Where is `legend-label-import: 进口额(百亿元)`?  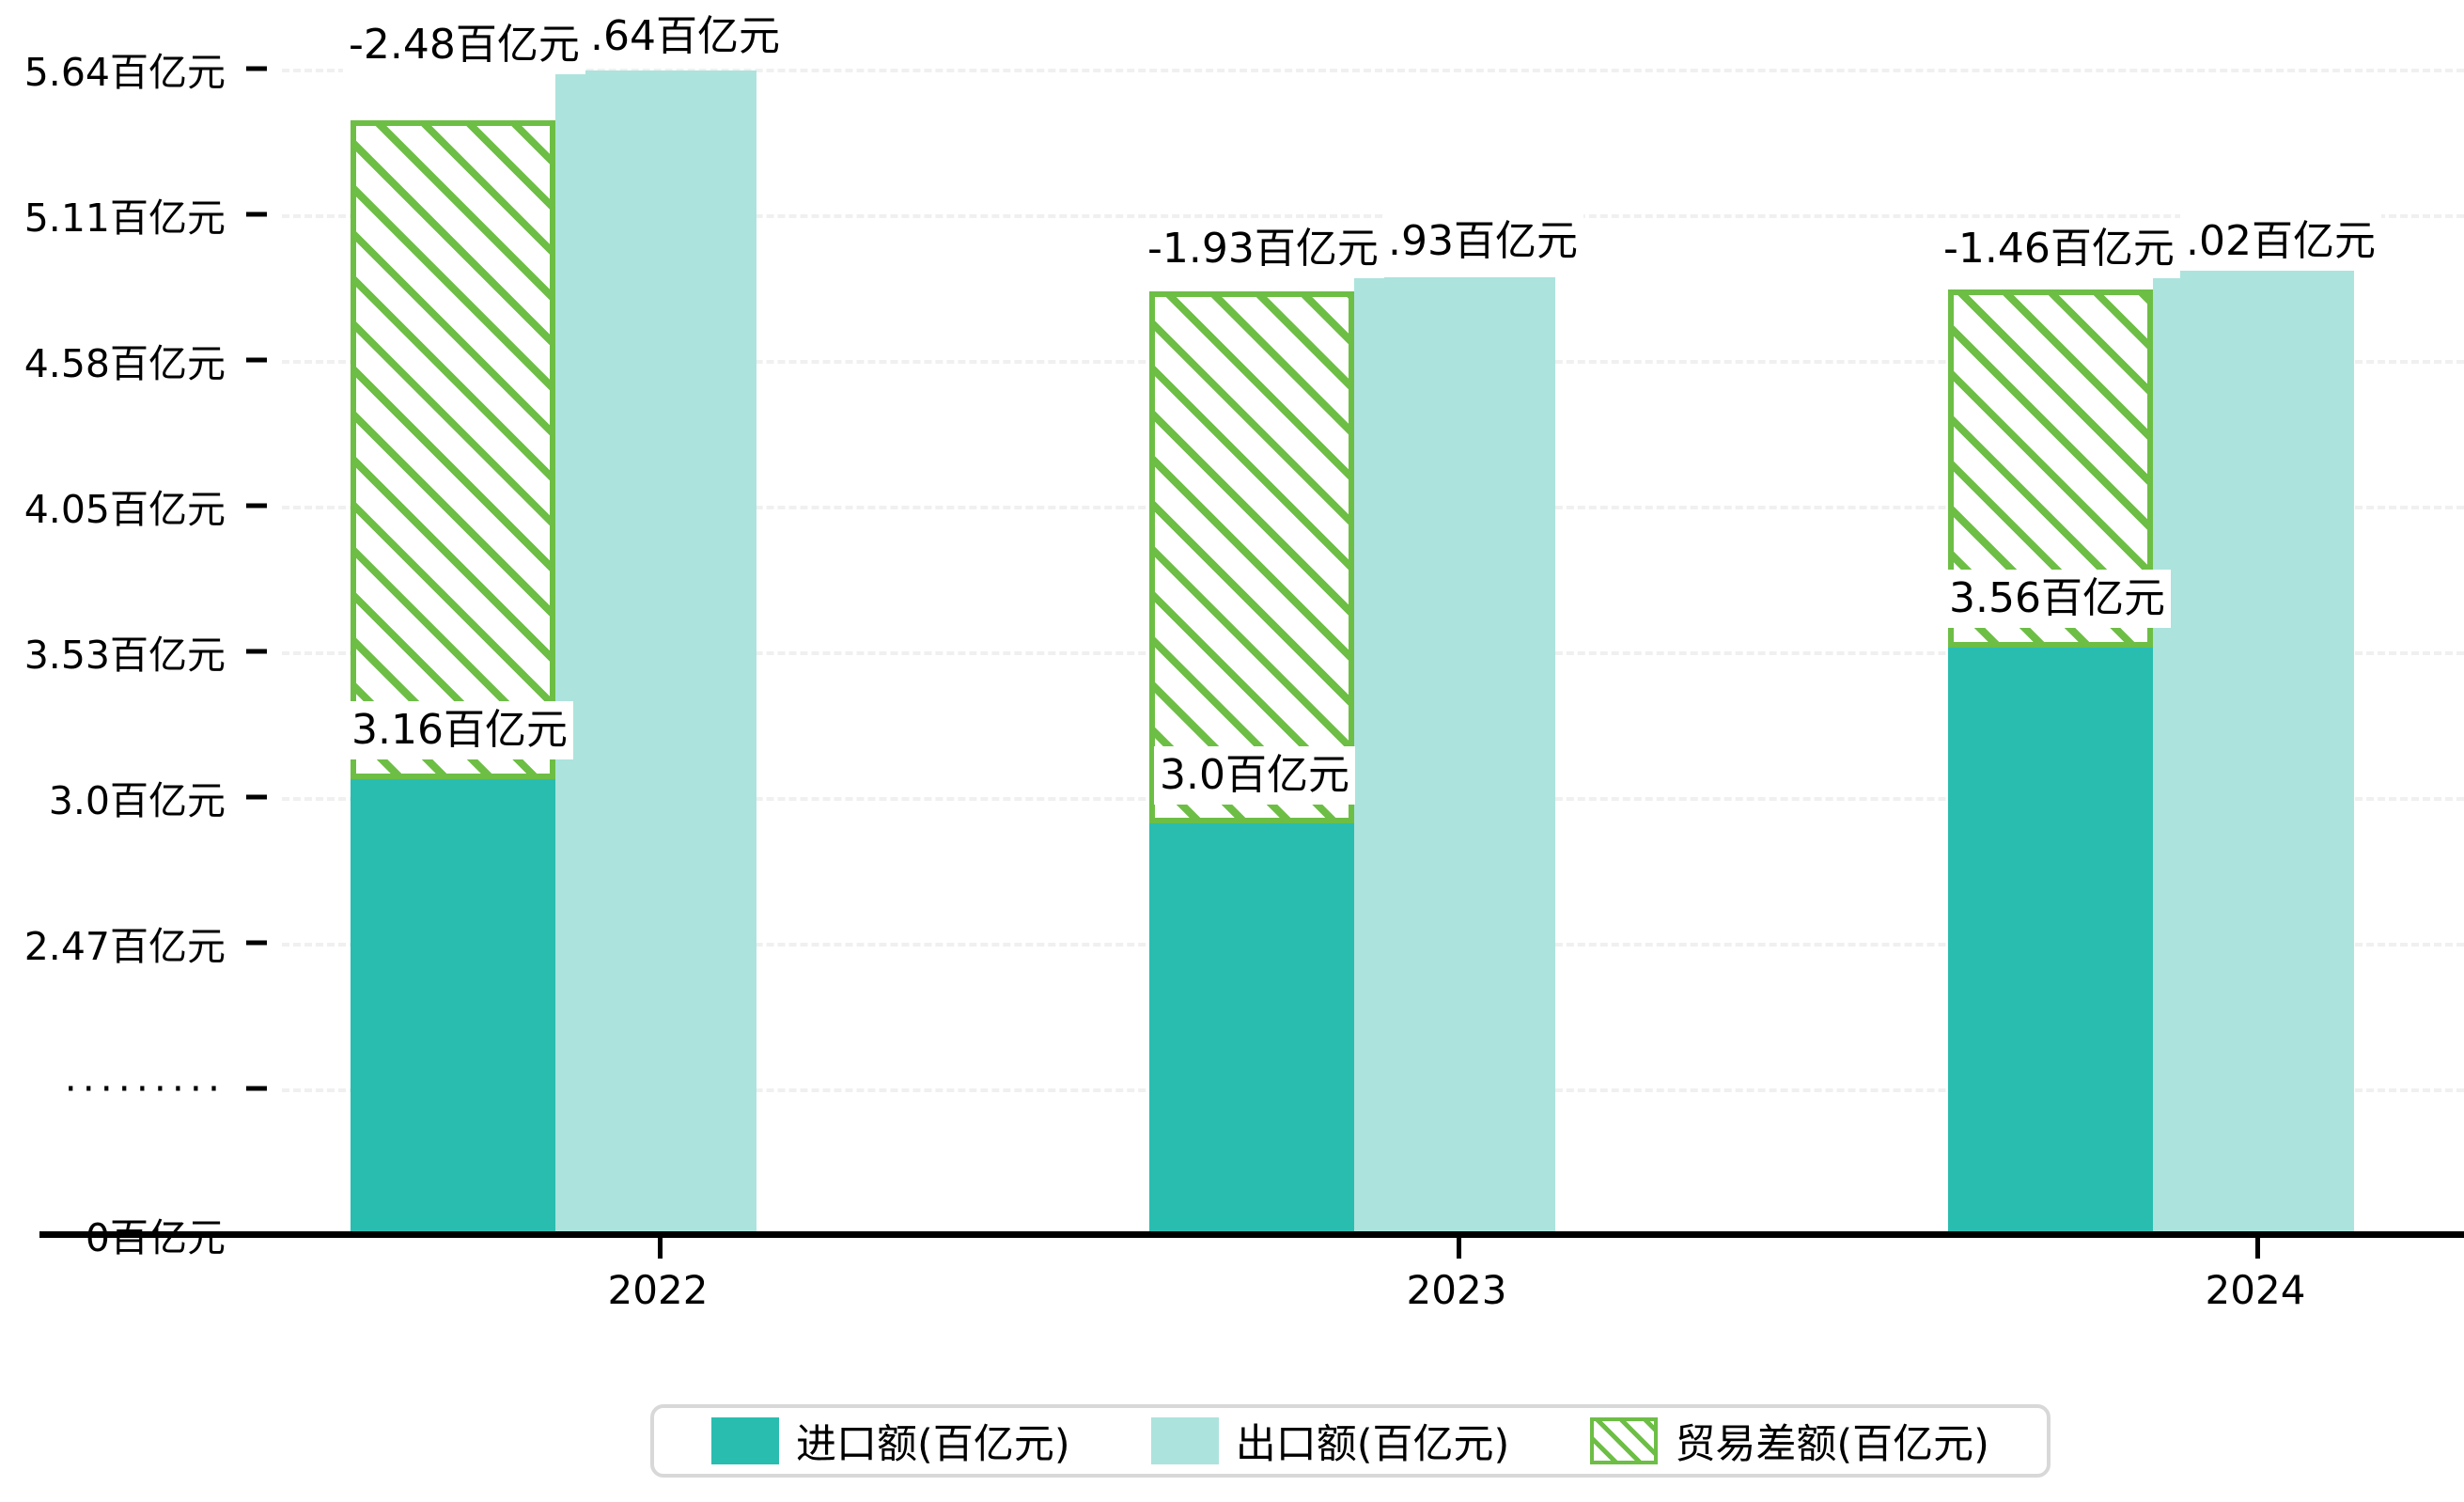 legend-label-import: 进口额(百亿元) is located at coordinates (933, 1444).